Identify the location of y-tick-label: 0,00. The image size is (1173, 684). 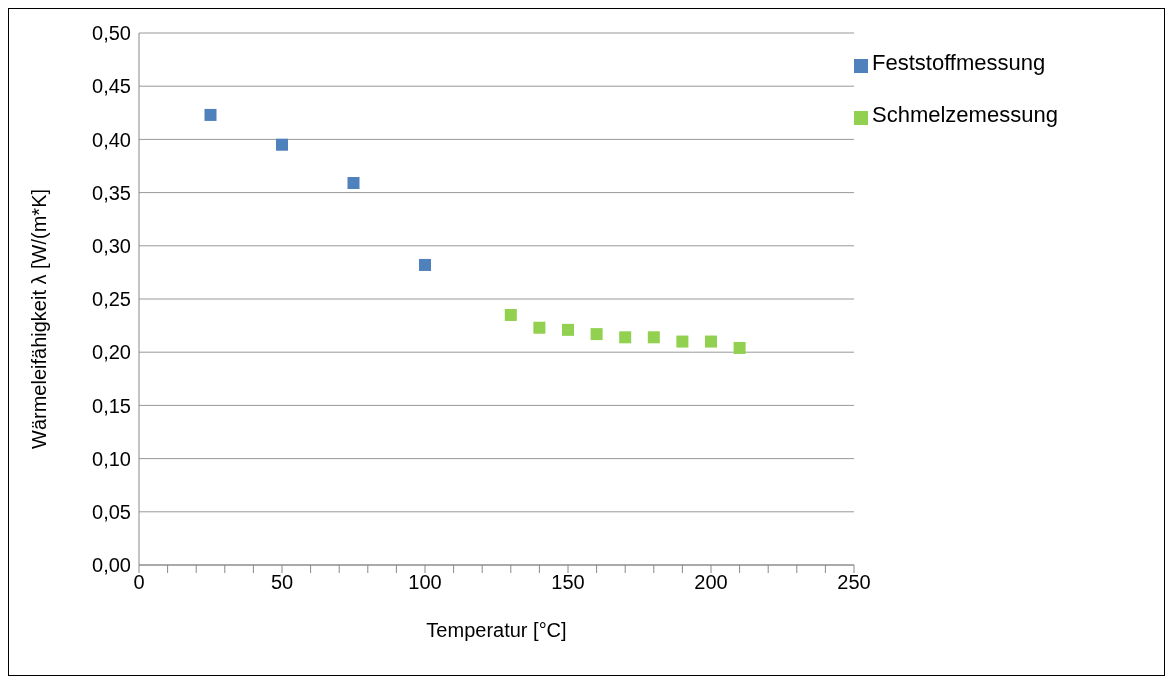
(111, 565).